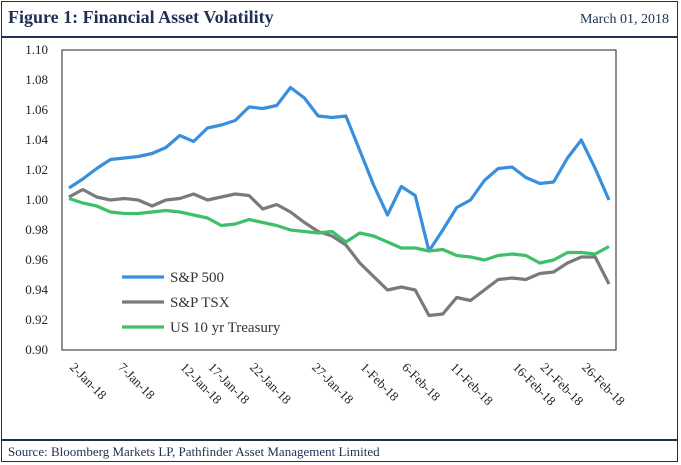  What do you see at coordinates (421, 382) in the screenshot?
I see `x-tick-label: 6-Feb-18` at bounding box center [421, 382].